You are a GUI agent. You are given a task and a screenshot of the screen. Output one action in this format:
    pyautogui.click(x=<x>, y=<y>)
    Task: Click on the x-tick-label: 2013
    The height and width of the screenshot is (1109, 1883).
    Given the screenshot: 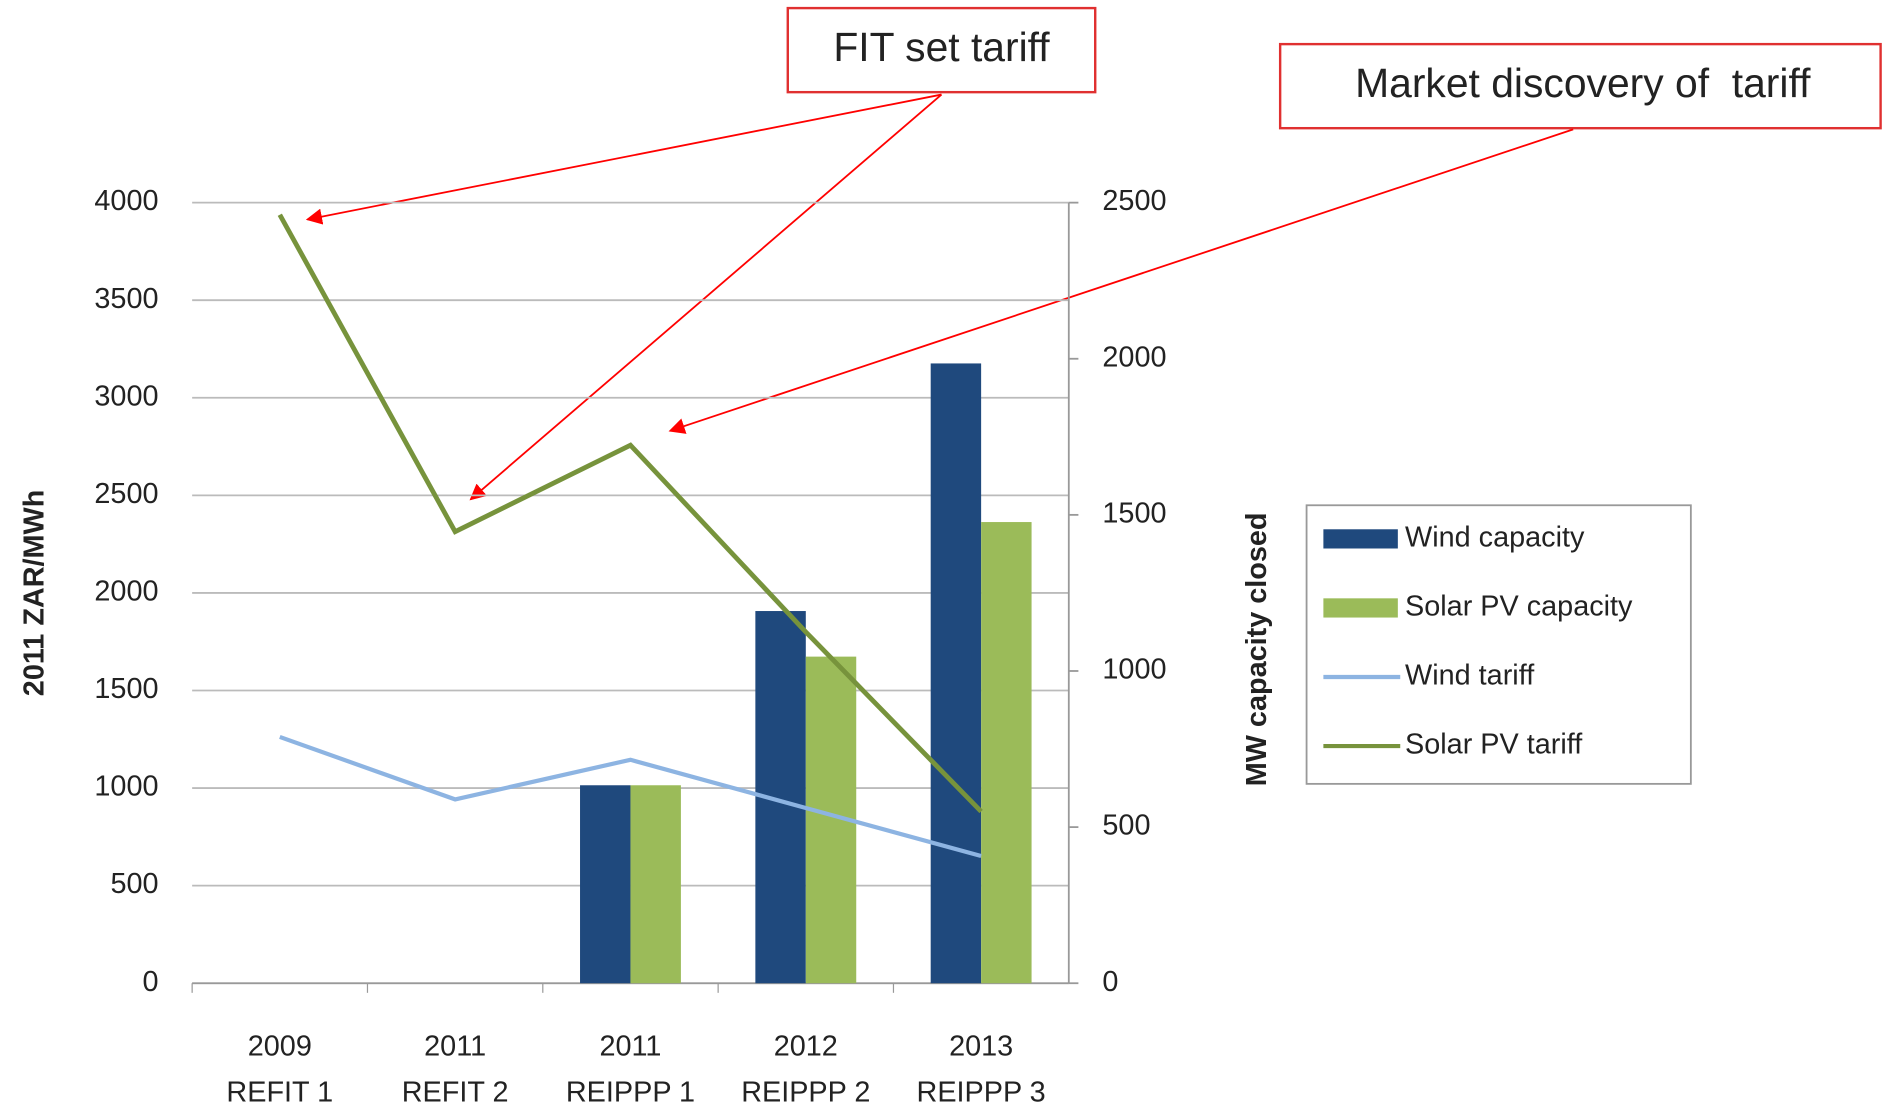 What is the action you would take?
    pyautogui.click(x=981, y=1047)
    